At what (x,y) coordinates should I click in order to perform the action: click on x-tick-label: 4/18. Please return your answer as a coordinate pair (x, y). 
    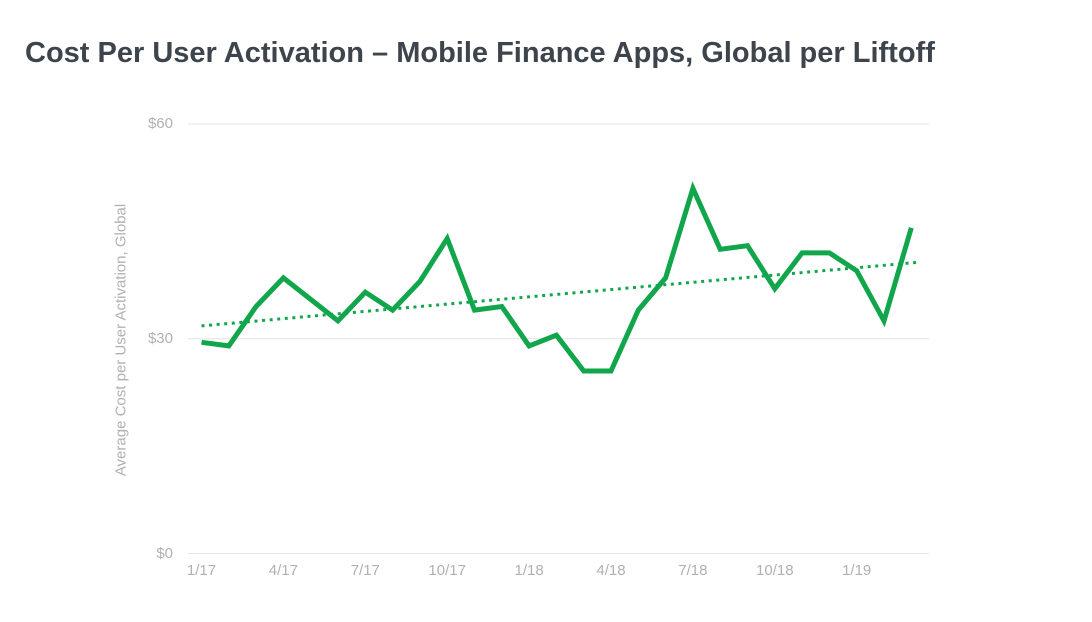
    Looking at the image, I should click on (611, 570).